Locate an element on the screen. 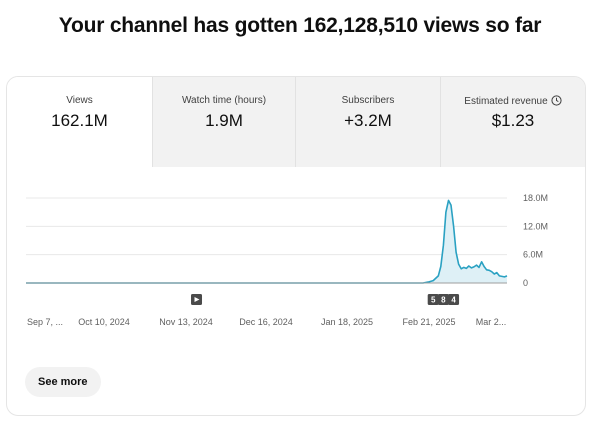  metric-tab-estimated-revenue: Estimated revenue $1.23 is located at coordinates (513, 122).